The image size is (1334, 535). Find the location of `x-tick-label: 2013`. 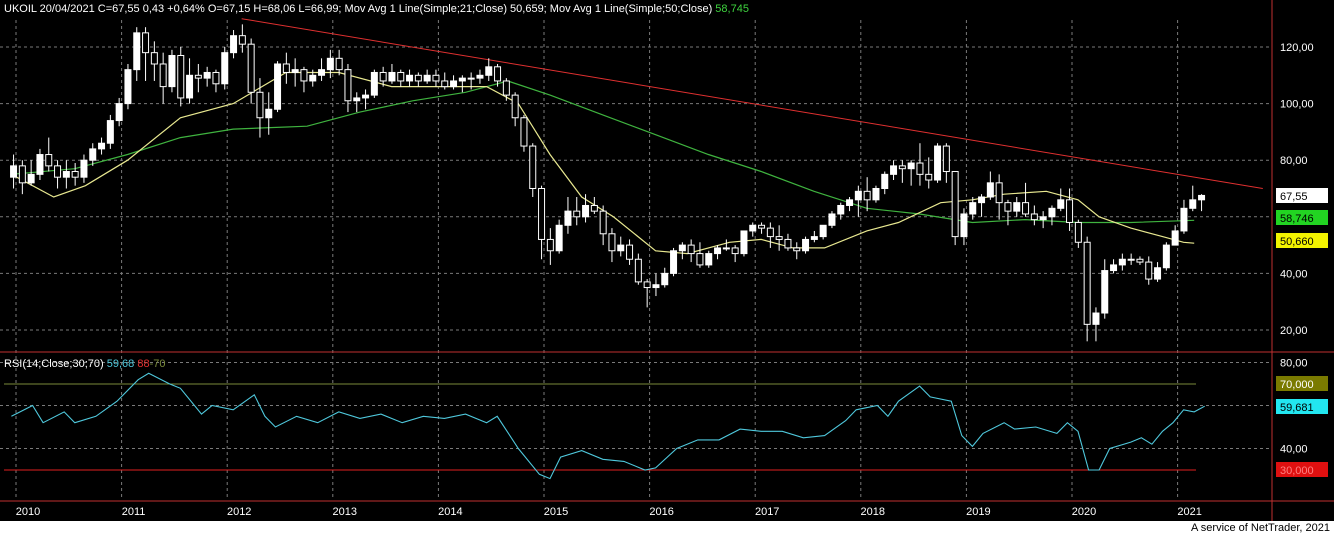

x-tick-label: 2013 is located at coordinates (345, 512).